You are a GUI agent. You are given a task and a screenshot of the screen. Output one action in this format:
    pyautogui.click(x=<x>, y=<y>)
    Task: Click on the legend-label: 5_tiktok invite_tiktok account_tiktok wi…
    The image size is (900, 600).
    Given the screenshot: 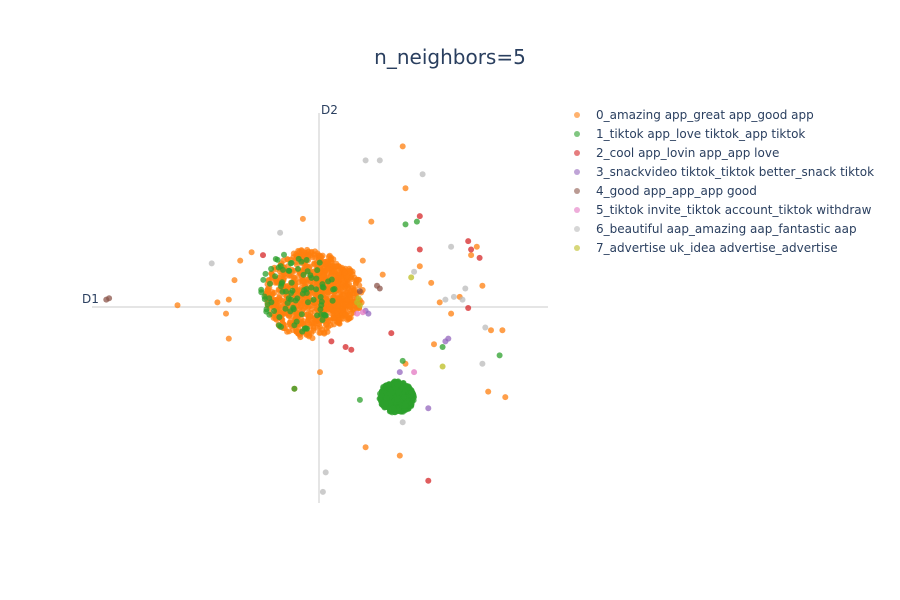 What is the action you would take?
    pyautogui.click(x=734, y=209)
    